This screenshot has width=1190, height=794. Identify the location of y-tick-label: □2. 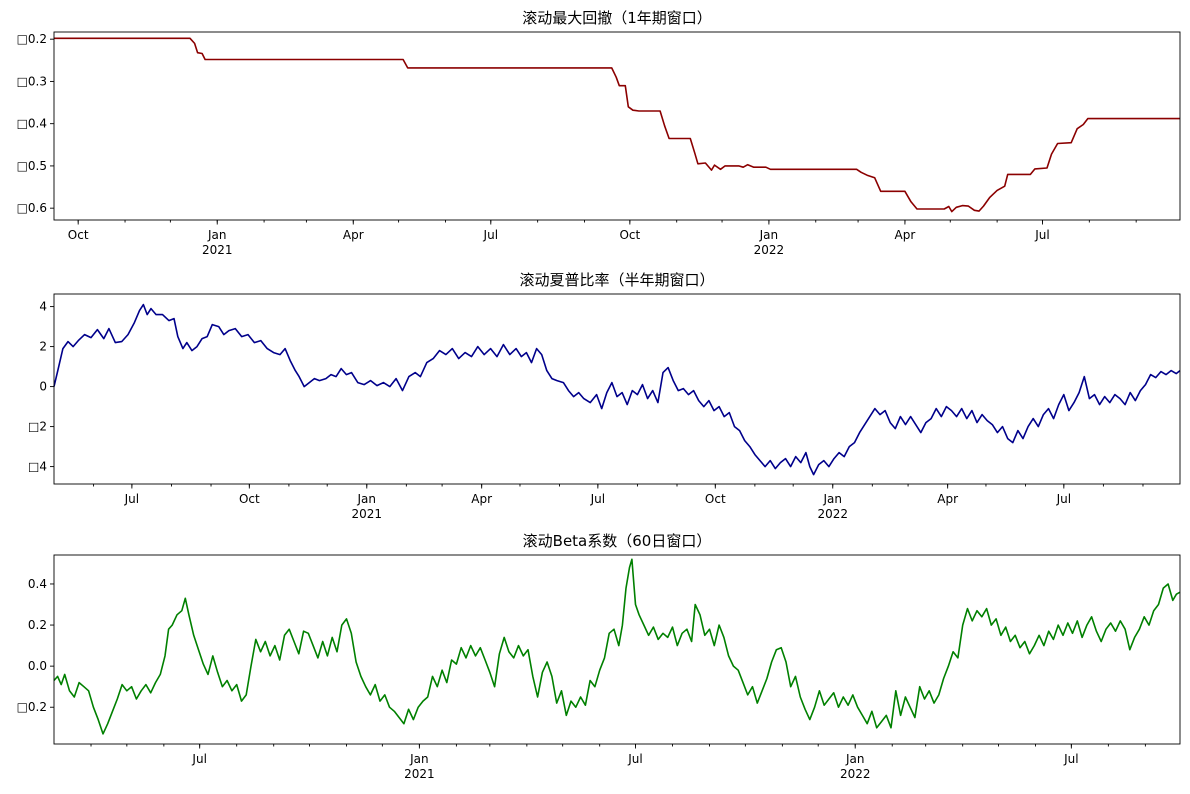
(37, 427).